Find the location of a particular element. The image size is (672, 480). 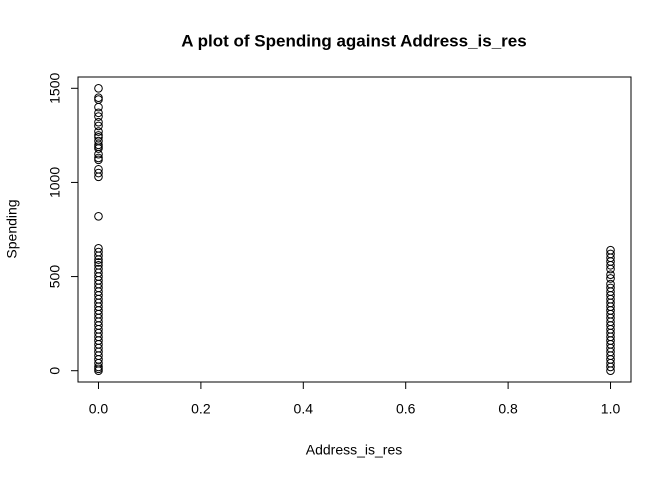

y-tick-label: 1500 is located at coordinates (55, 88).